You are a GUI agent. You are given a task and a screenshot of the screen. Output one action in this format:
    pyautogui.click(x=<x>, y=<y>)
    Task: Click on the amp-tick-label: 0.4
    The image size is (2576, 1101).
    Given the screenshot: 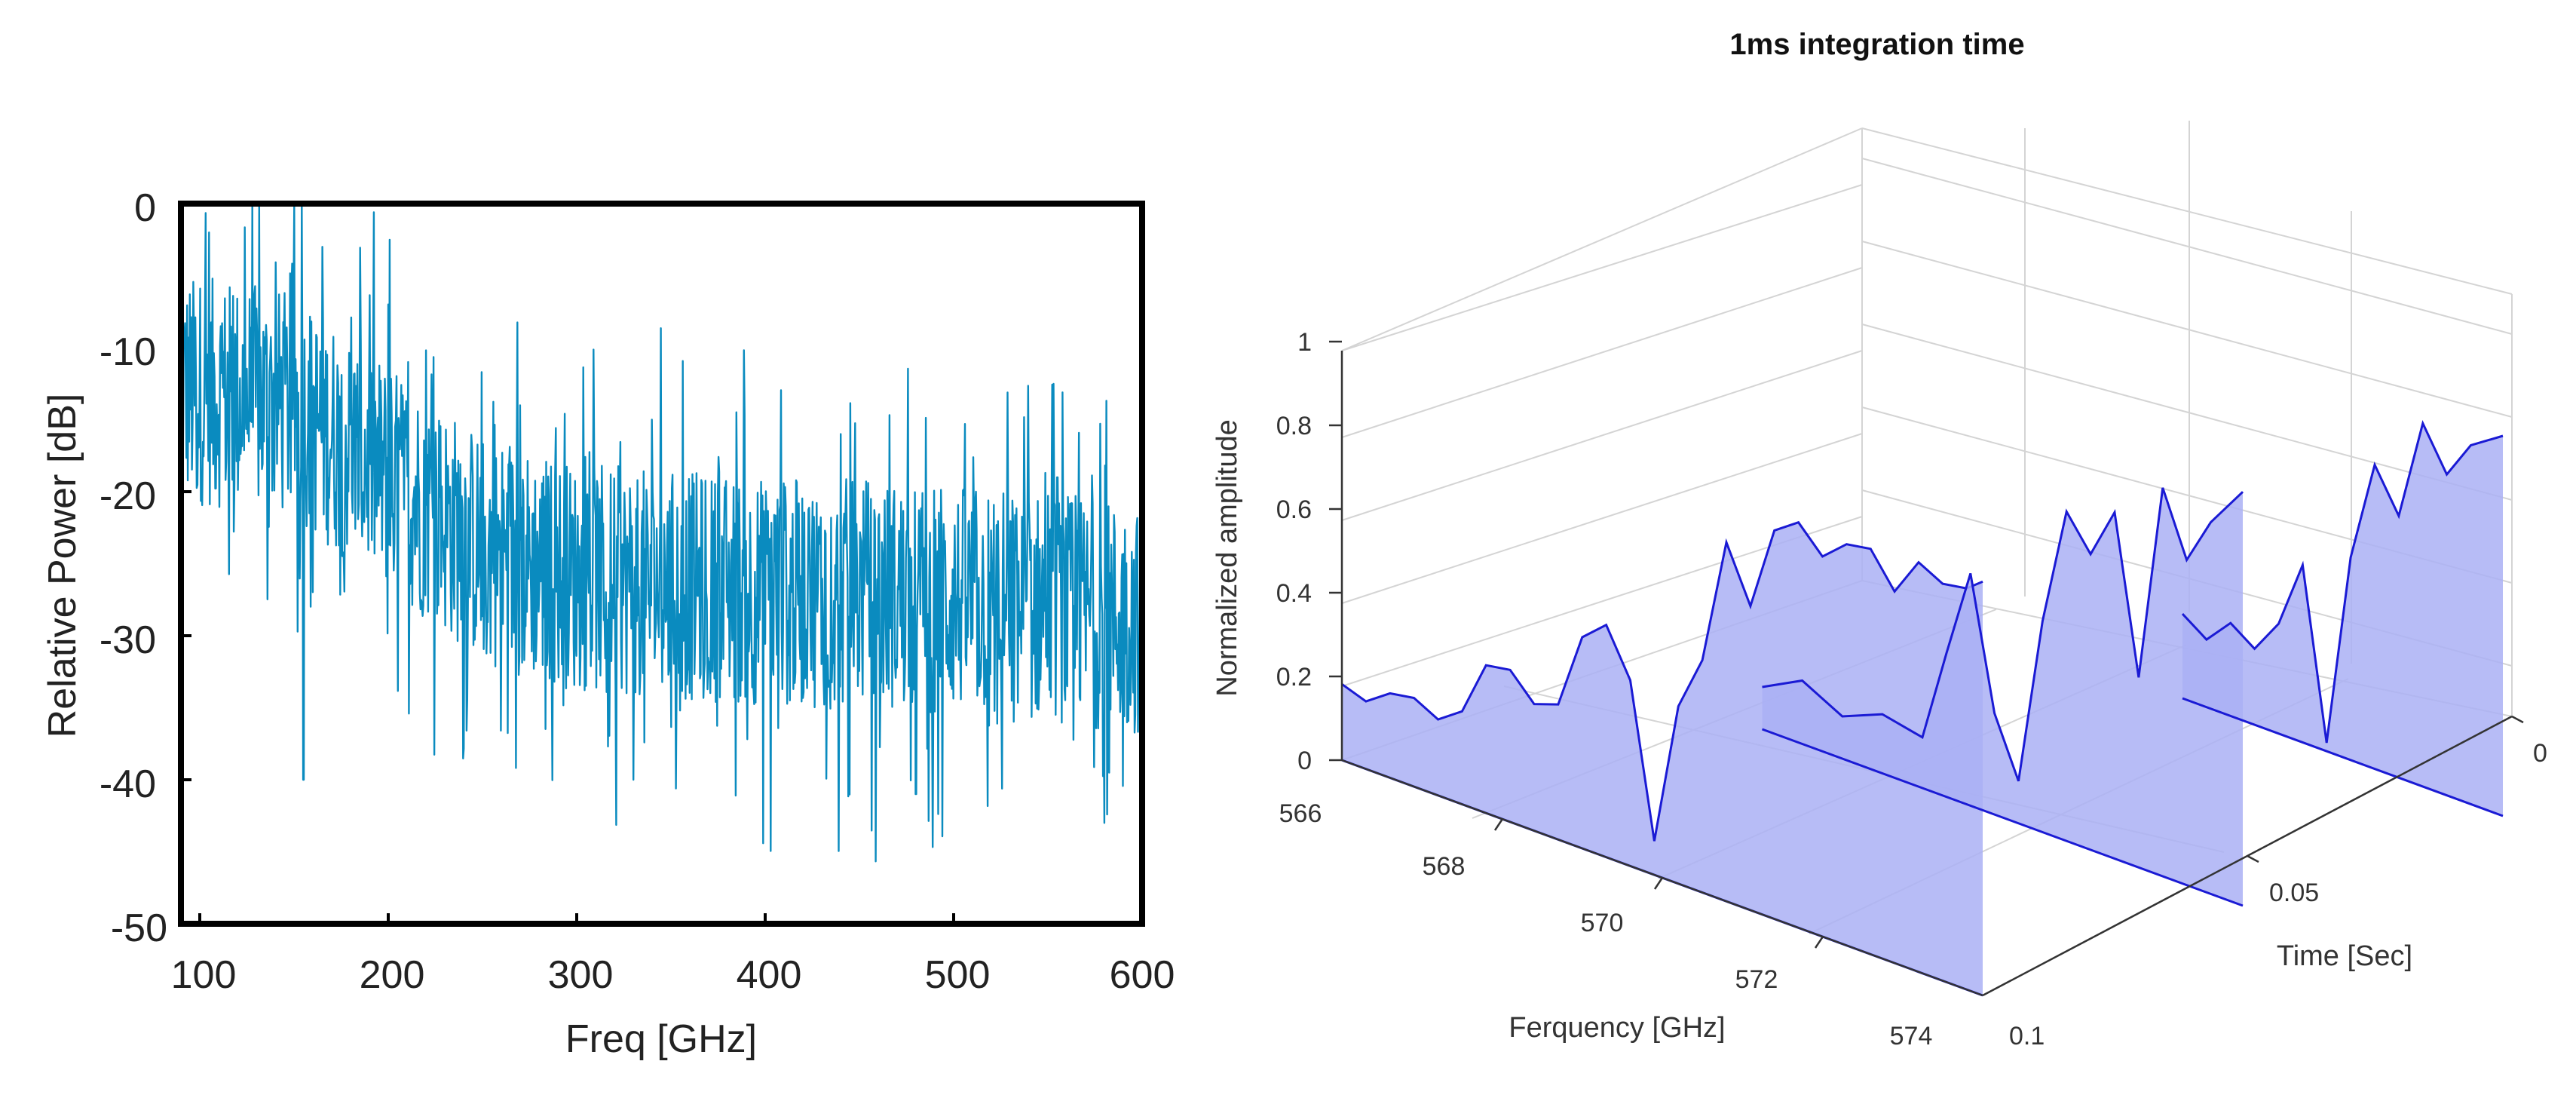 What is the action you would take?
    pyautogui.click(x=1294, y=594)
    